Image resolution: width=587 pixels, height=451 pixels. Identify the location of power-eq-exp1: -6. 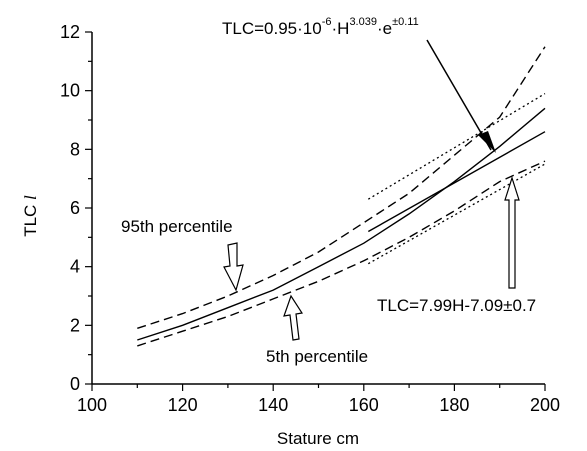
(327, 22).